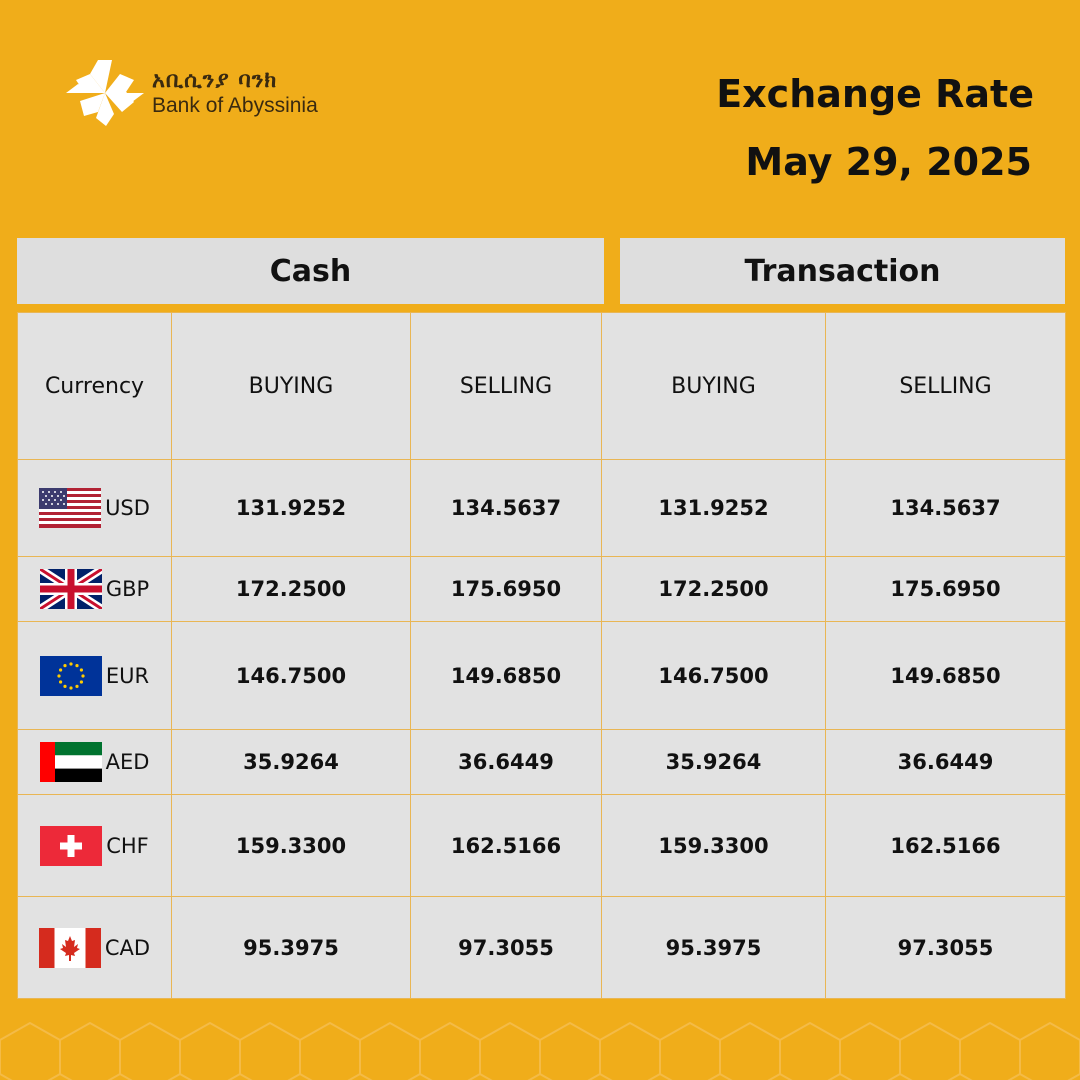  What do you see at coordinates (70, 589) in the screenshot?
I see `uk-flag-icon` at bounding box center [70, 589].